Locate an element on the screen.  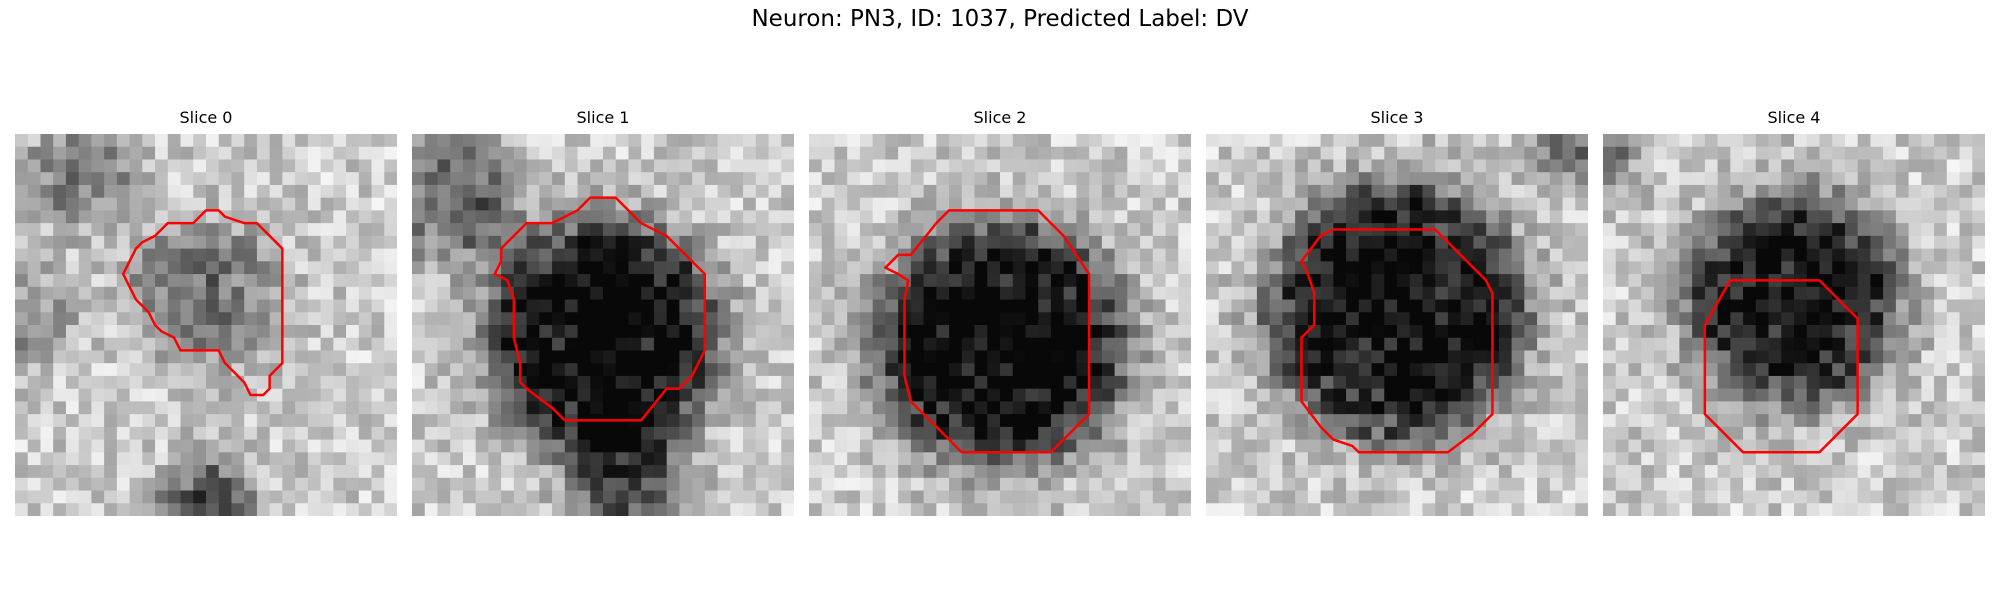
slice-0-title: Slice 0 is located at coordinates (206, 117).